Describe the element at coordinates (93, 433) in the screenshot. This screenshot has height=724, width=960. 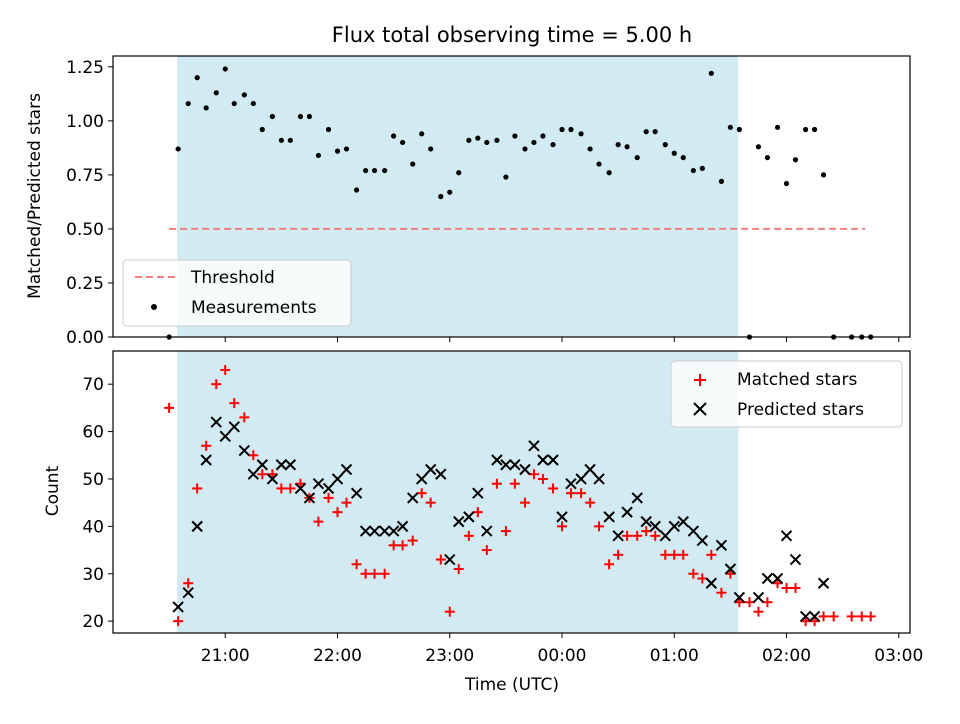
I see `bottom-ytick-label: 60` at that location.